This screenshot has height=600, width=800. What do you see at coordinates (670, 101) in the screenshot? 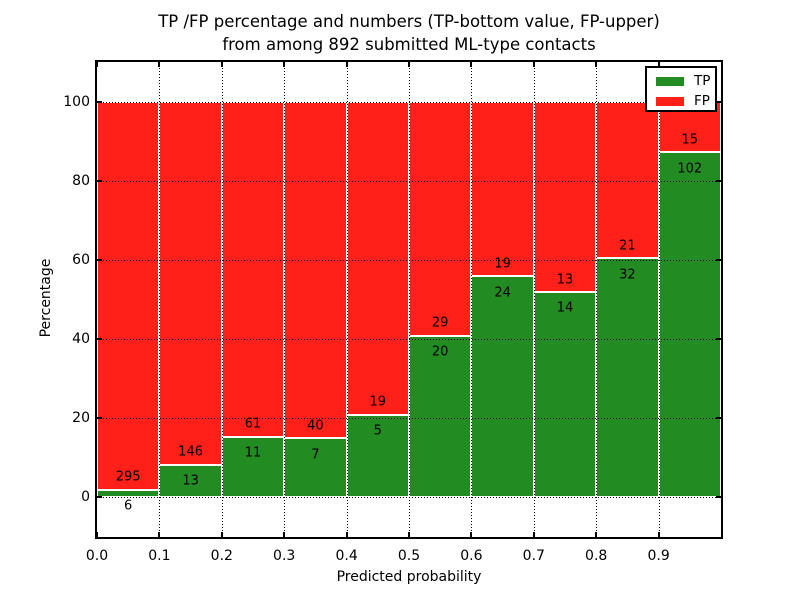
I see `fp-color-swatch` at bounding box center [670, 101].